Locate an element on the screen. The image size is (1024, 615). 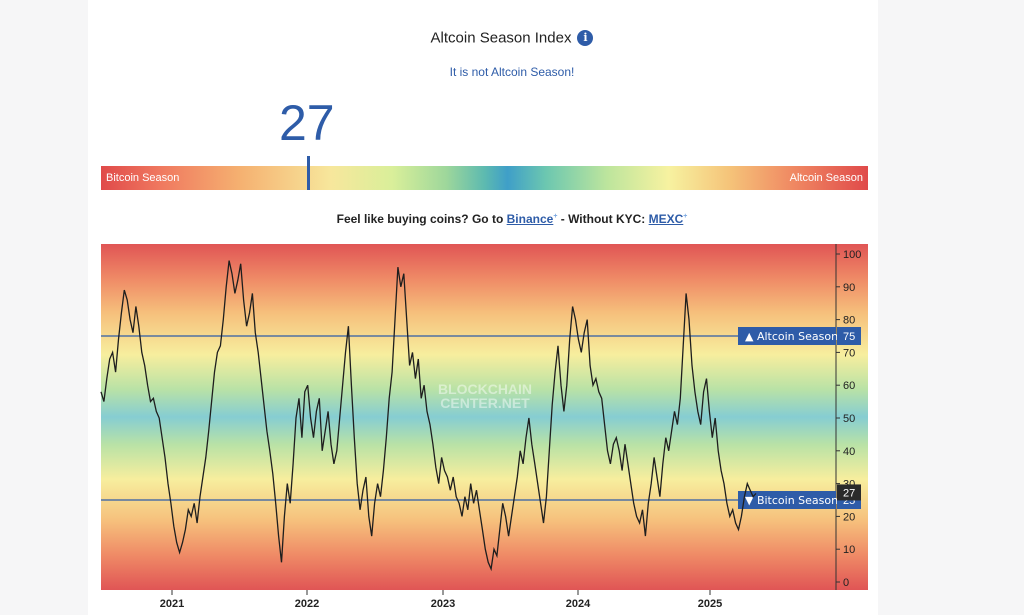
promo-prefix: Feel like buying coins? Go to is located at coordinates (421, 219).